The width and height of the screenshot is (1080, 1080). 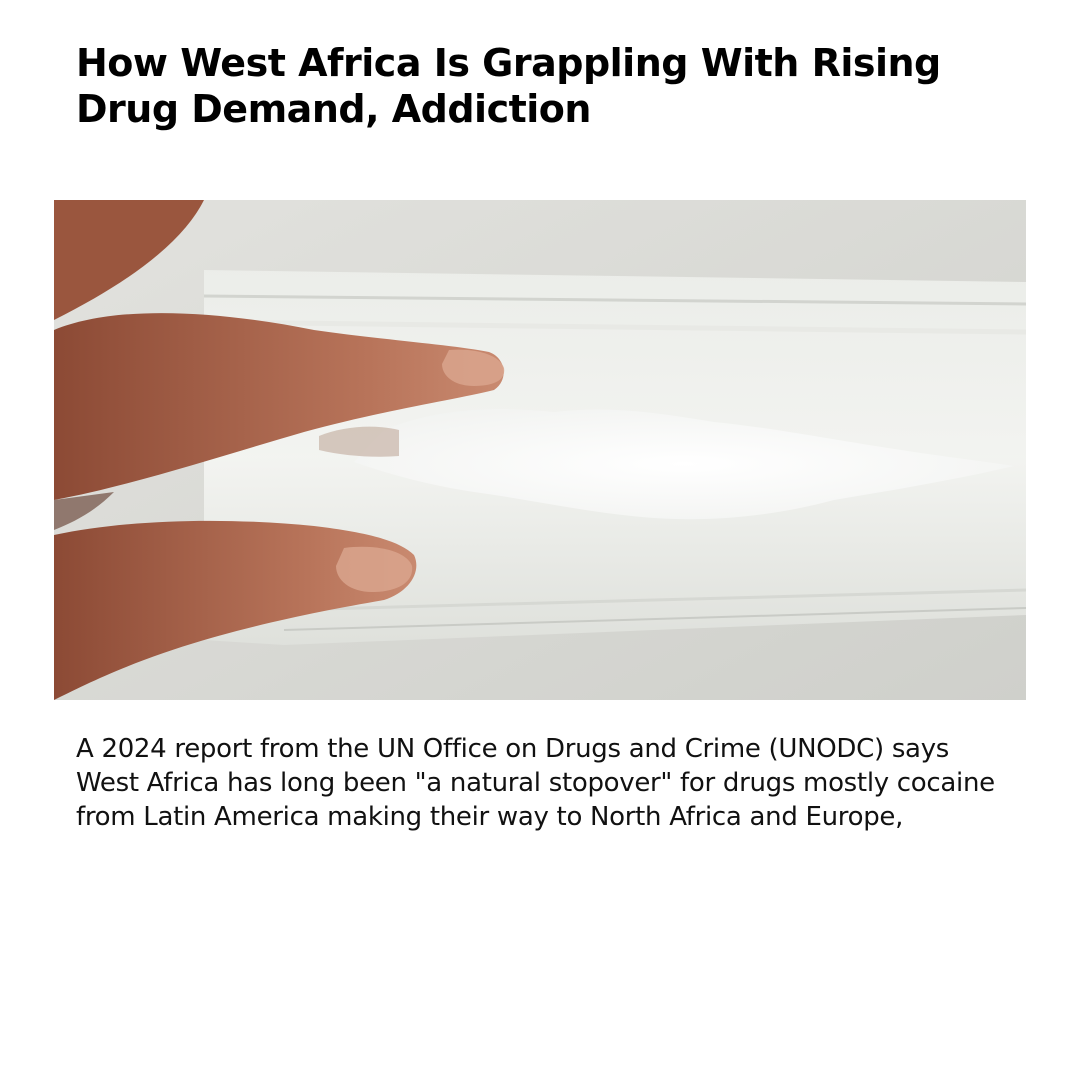 What do you see at coordinates (374, 569) in the screenshot?
I see `lower-fingernail` at bounding box center [374, 569].